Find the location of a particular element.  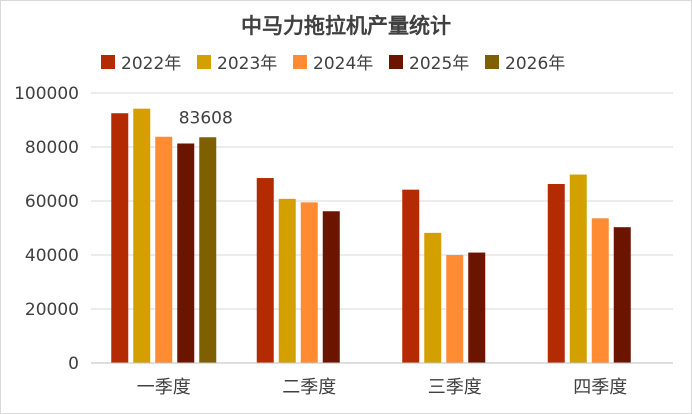

category-label-1: 二季度 is located at coordinates (309, 387).